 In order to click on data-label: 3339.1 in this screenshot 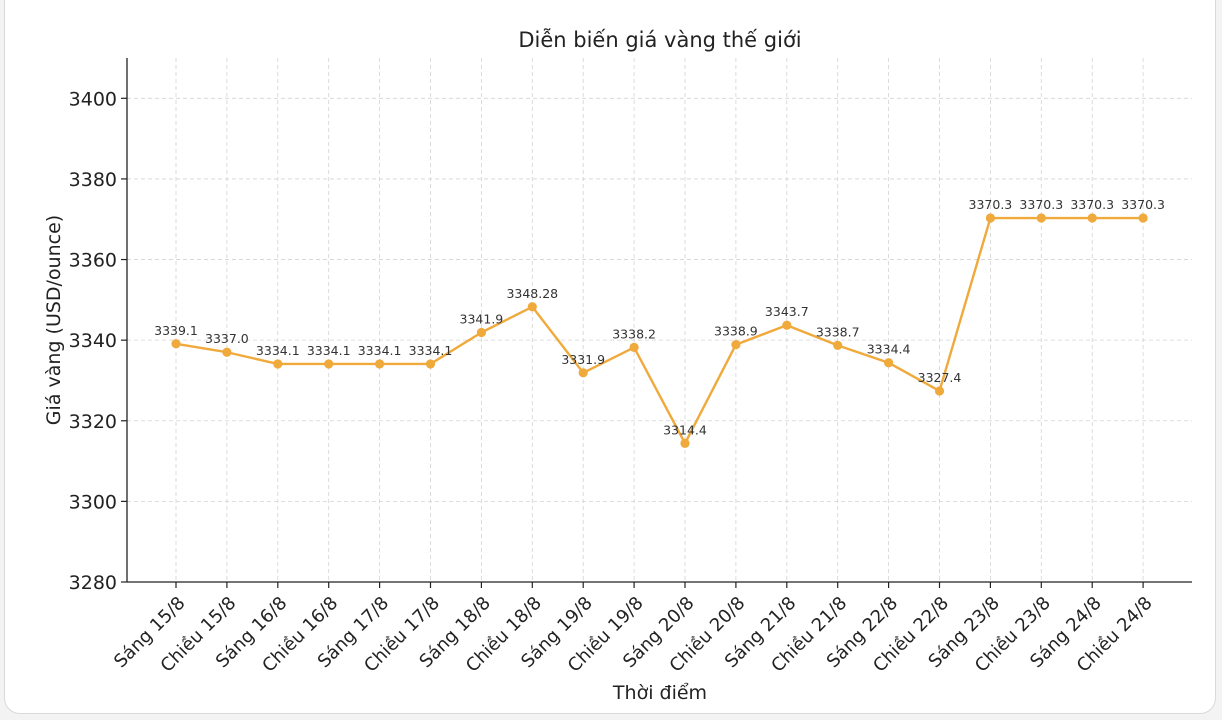, I will do `click(176, 330)`.